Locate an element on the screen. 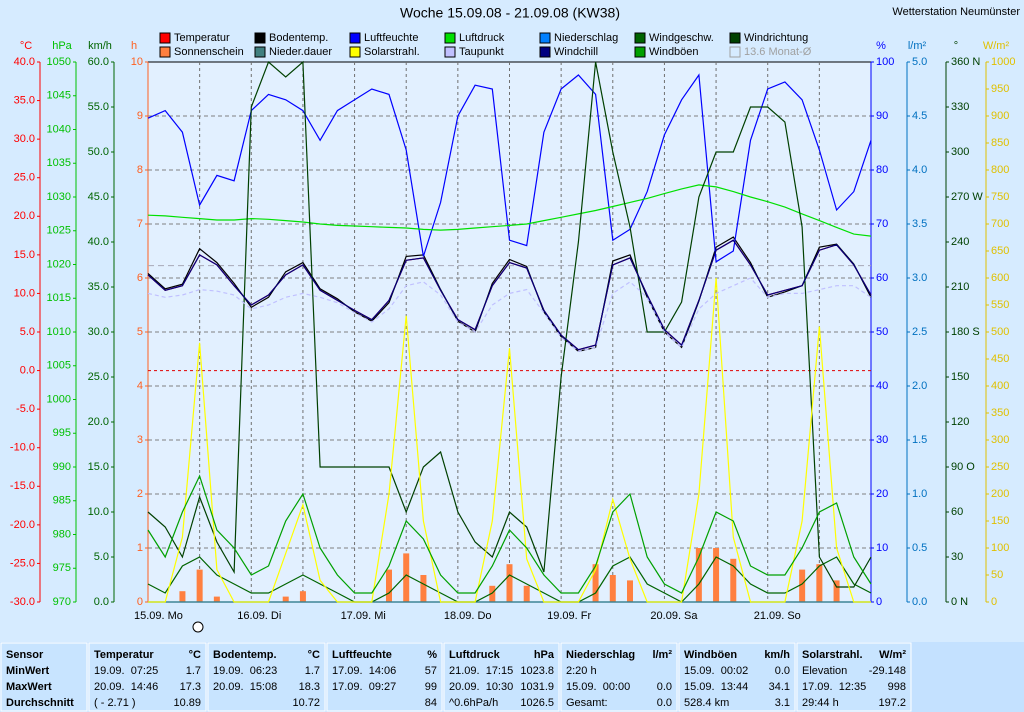 The width and height of the screenshot is (1024, 712). y-tick-label: 240 is located at coordinates (960, 242).